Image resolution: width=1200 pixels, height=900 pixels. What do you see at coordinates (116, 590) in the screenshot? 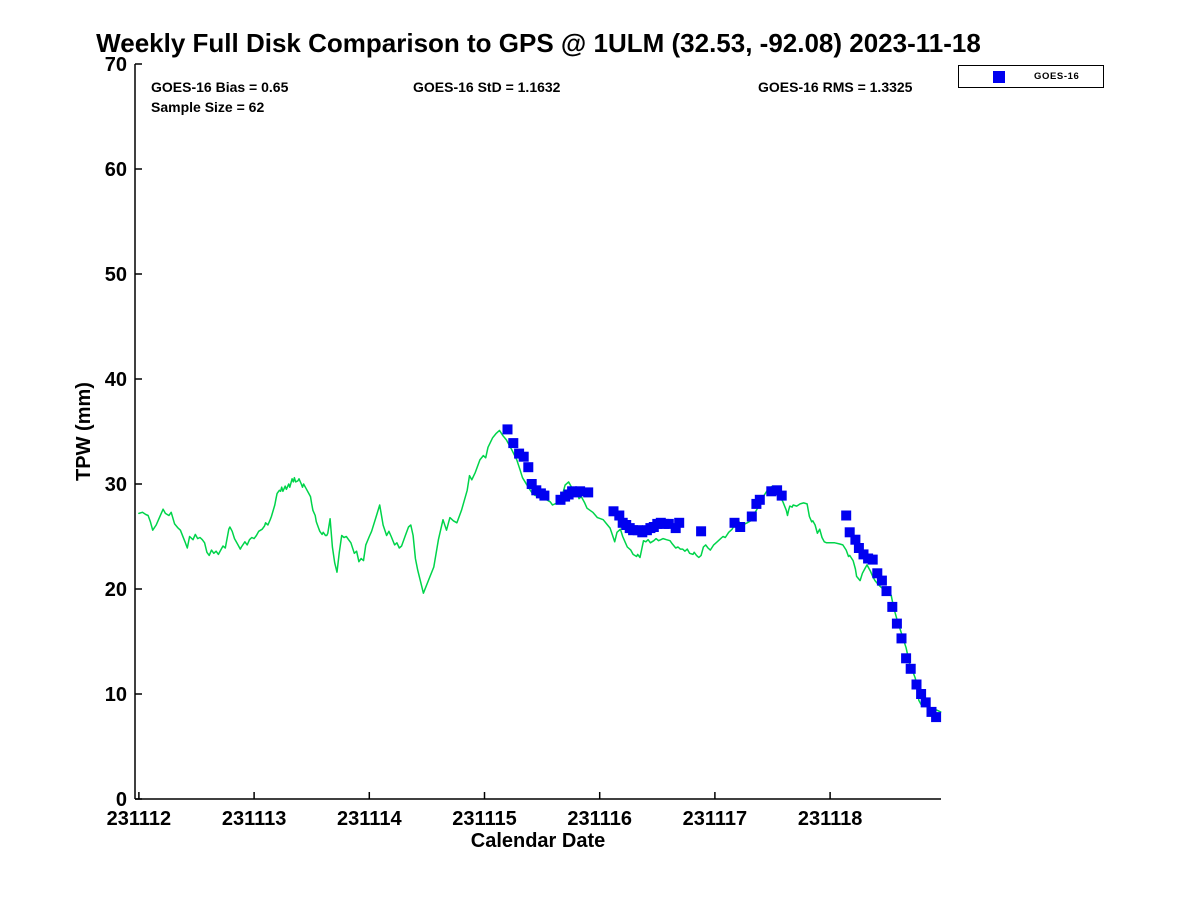
I see `y-tick-label: 20` at bounding box center [116, 590].